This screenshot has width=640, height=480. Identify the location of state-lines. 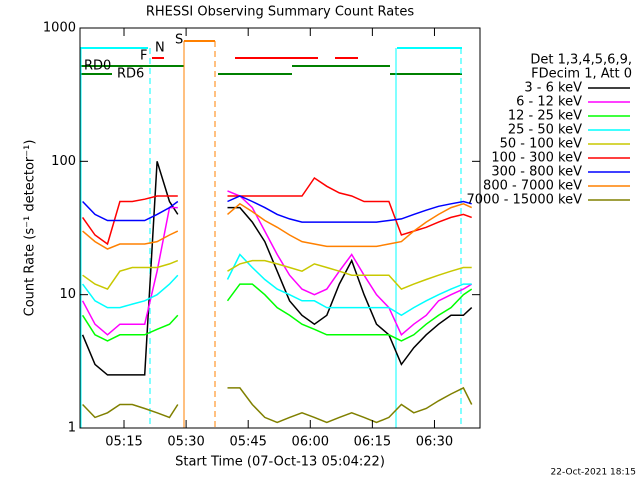
(271, 57).